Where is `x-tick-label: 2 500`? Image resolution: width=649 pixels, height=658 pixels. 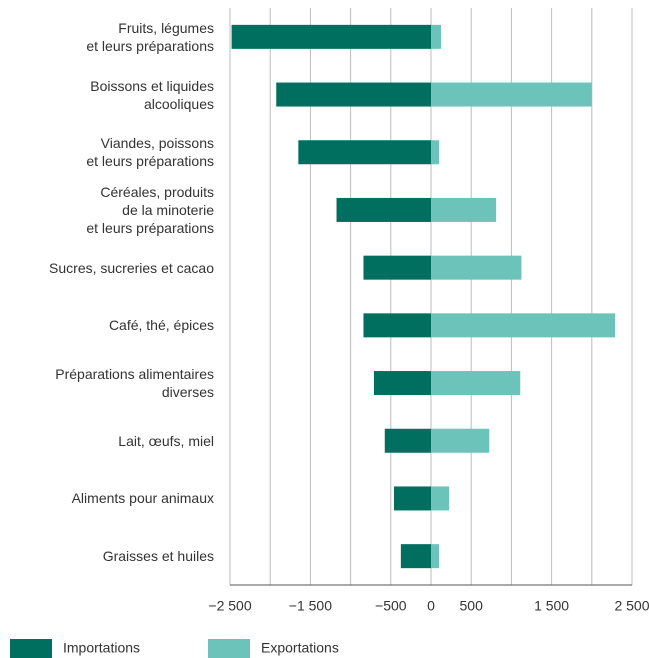 x-tick-label: 2 500 is located at coordinates (631, 606).